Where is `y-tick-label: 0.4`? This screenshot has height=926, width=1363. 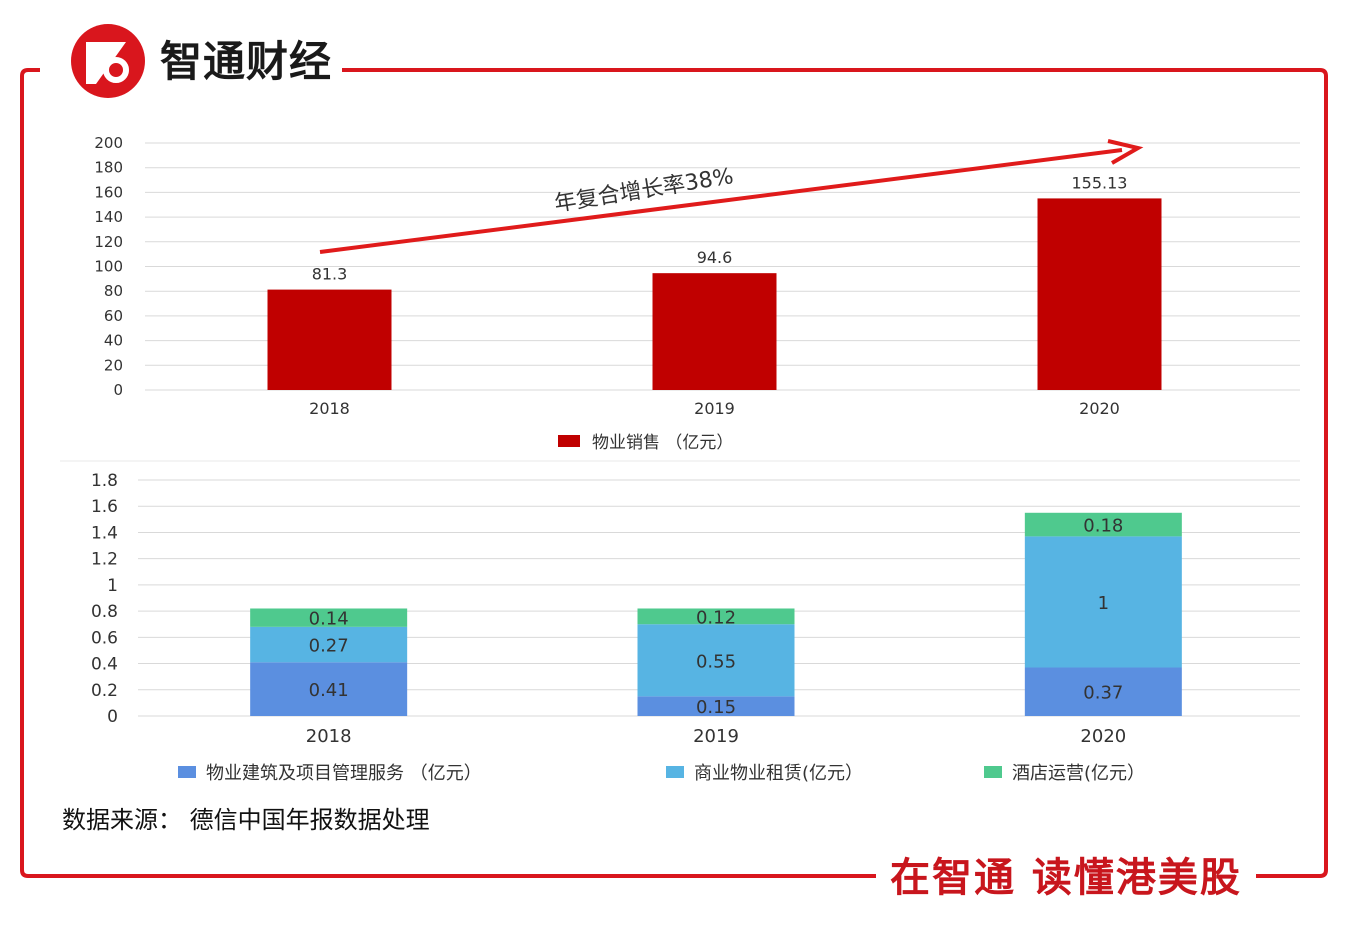
y-tick-label: 0.4 is located at coordinates (104, 665).